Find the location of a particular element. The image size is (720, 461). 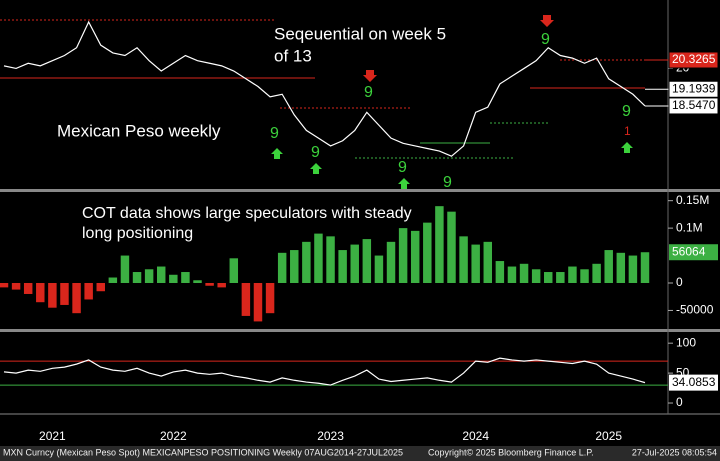

annotation: Mexican Peso weekly is located at coordinates (139, 130).